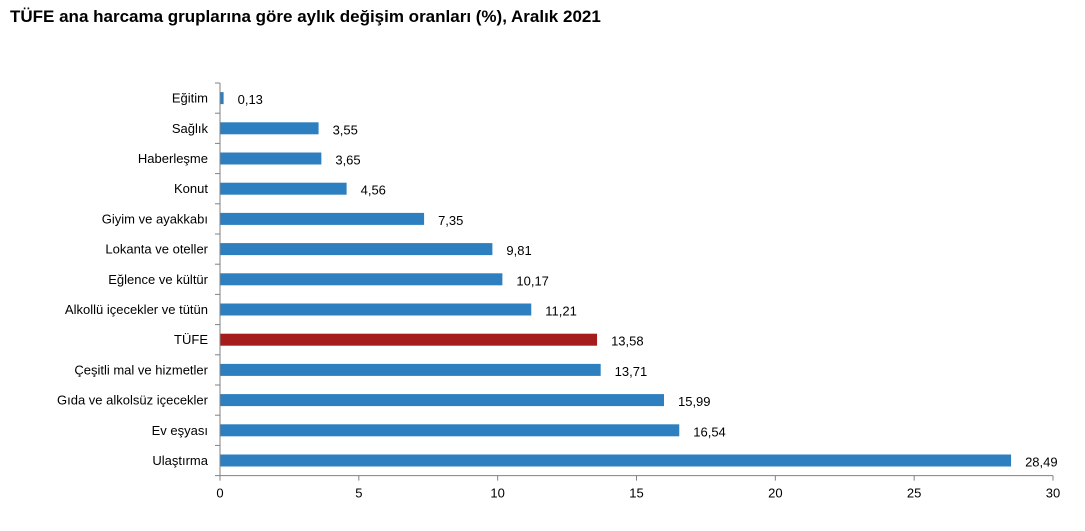  What do you see at coordinates (627, 341) in the screenshot?
I see `value-label: 13,58` at bounding box center [627, 341].